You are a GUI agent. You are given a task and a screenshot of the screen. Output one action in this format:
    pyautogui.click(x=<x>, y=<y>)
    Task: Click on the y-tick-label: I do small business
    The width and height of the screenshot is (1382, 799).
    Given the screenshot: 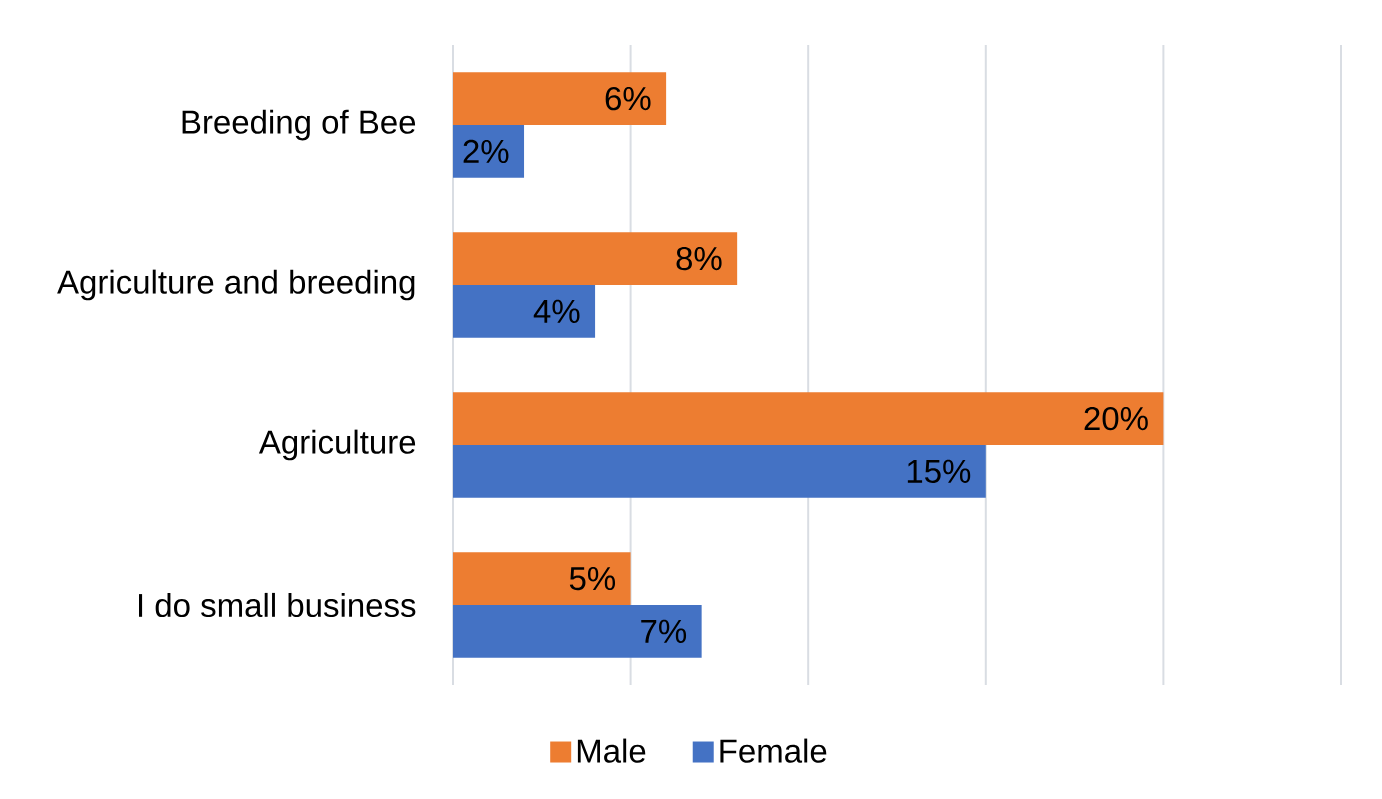 What is the action you would take?
    pyautogui.click(x=277, y=605)
    